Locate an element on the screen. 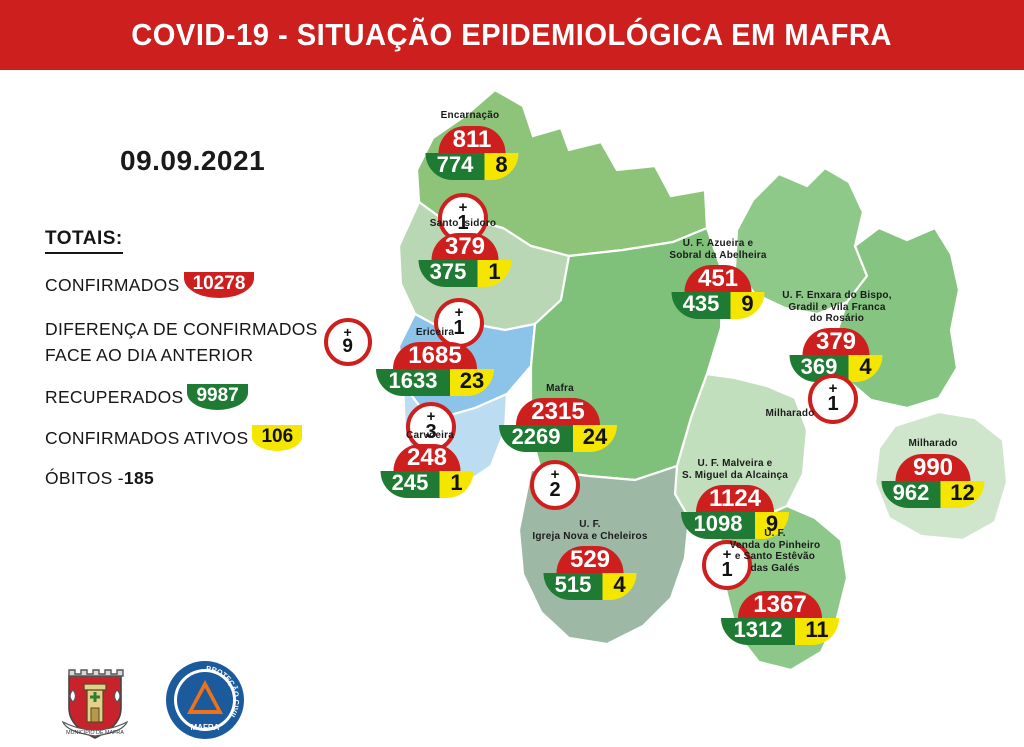 The height and width of the screenshot is (747, 1024). stat-active: CONFIRMADOS ATIVOS 106 is located at coordinates (174, 438).